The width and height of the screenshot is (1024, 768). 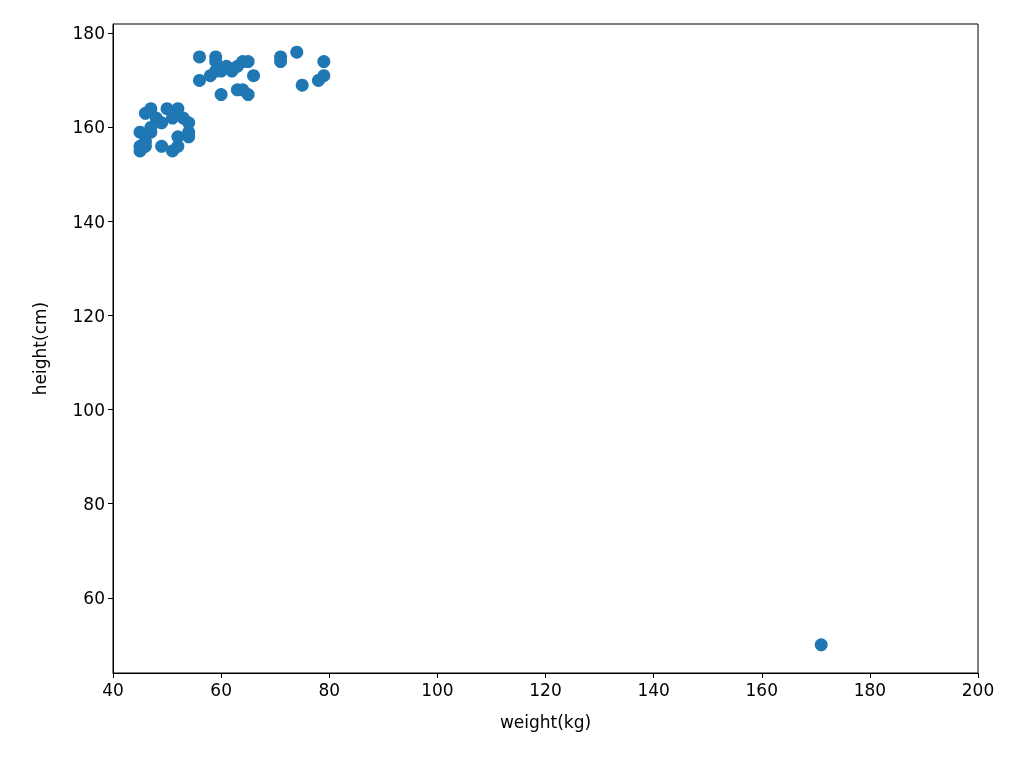 What do you see at coordinates (870, 689) in the screenshot?
I see `x-tick-label: 180` at bounding box center [870, 689].